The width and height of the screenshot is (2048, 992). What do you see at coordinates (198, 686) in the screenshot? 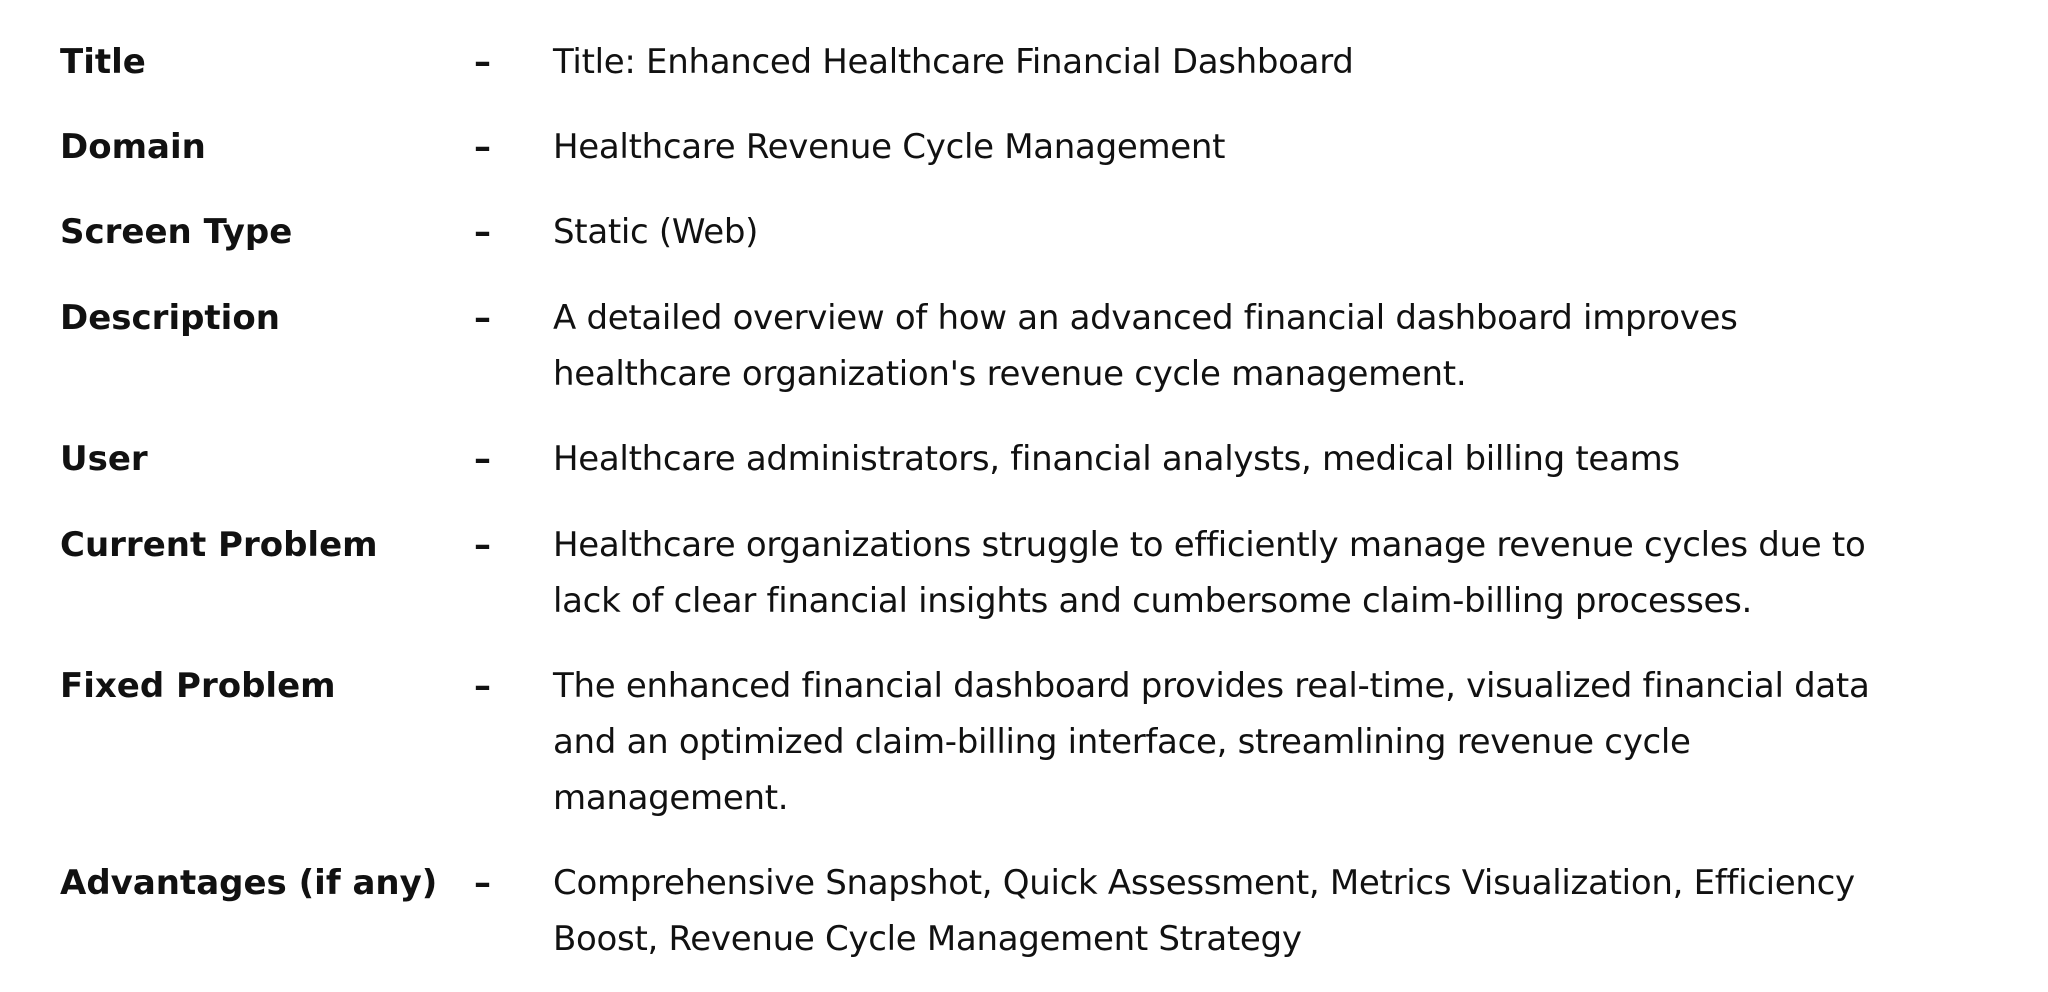
I see `row-label: Fixed Problem` at bounding box center [198, 686].